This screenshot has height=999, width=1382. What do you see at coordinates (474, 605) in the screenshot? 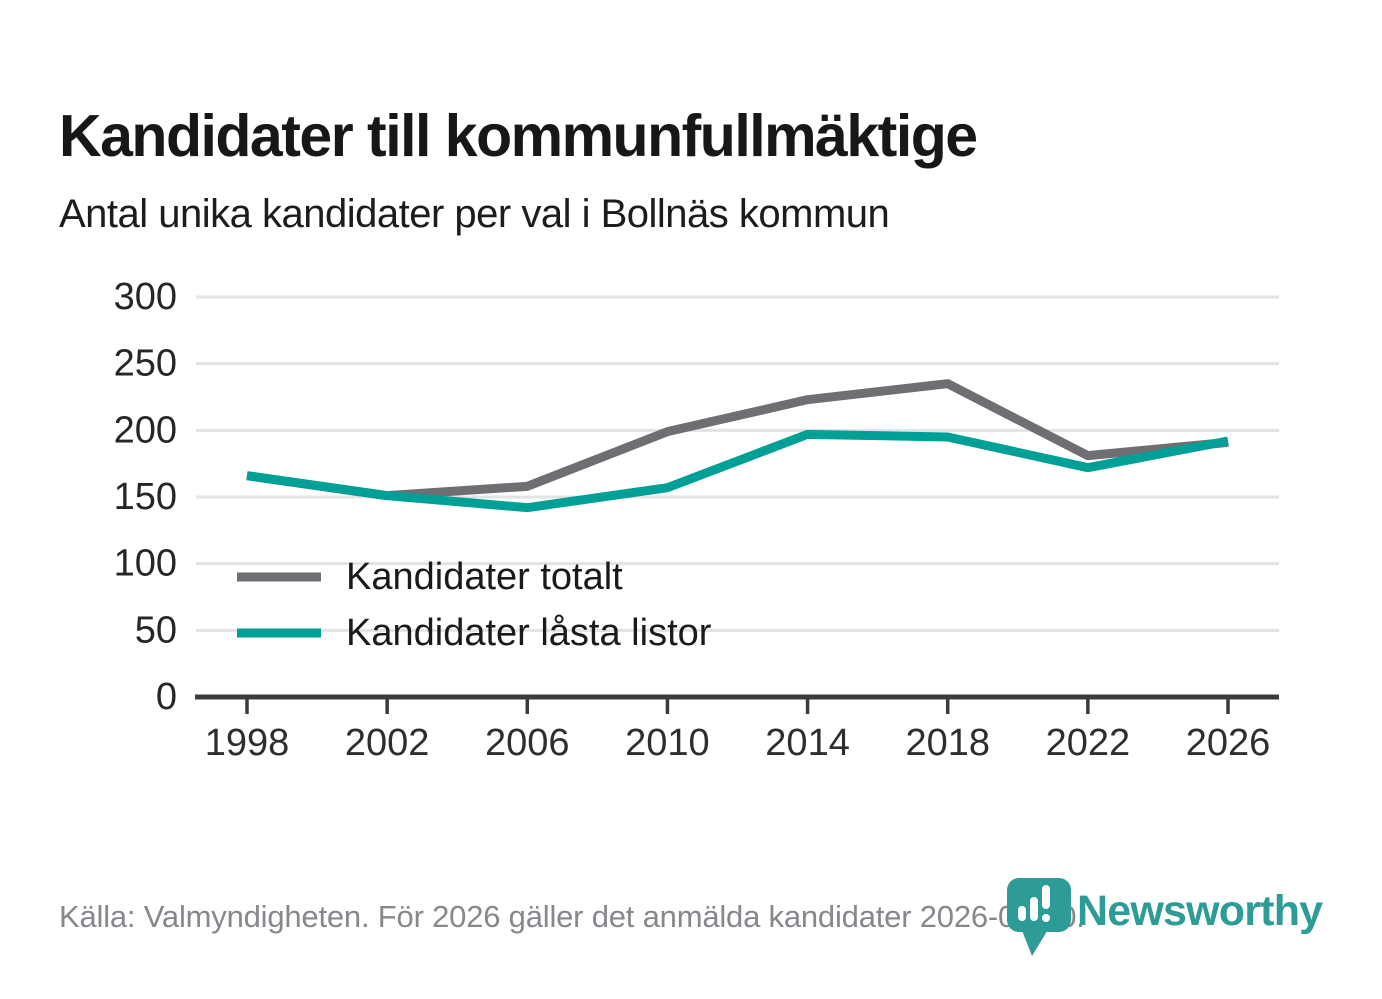
I see `chart-legend: Kandidater totalt Kandidater låsta listor` at bounding box center [474, 605].